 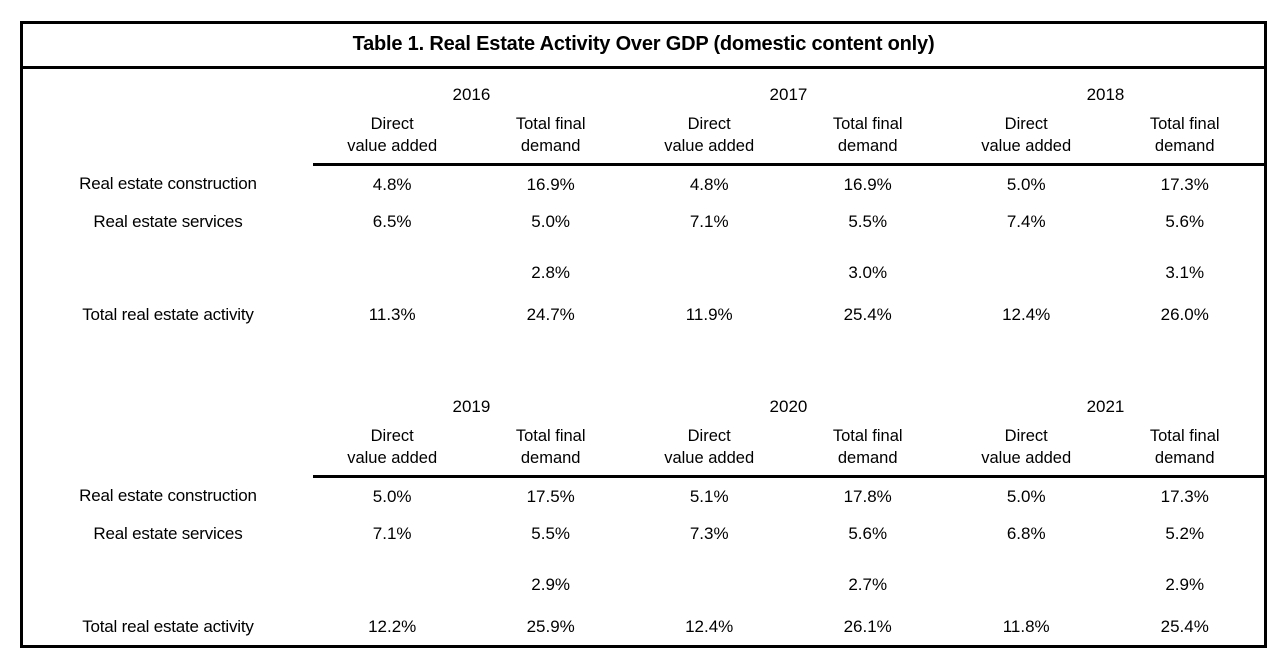 I want to click on data-cell: 6.5%, so click(x=392, y=221).